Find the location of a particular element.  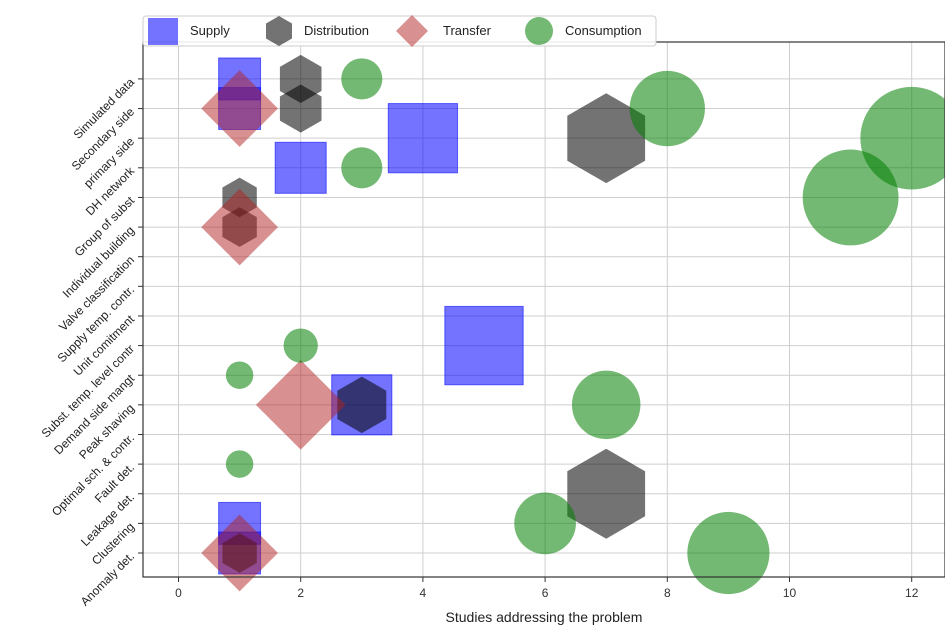

legend-marker-consumption is located at coordinates (539, 31).